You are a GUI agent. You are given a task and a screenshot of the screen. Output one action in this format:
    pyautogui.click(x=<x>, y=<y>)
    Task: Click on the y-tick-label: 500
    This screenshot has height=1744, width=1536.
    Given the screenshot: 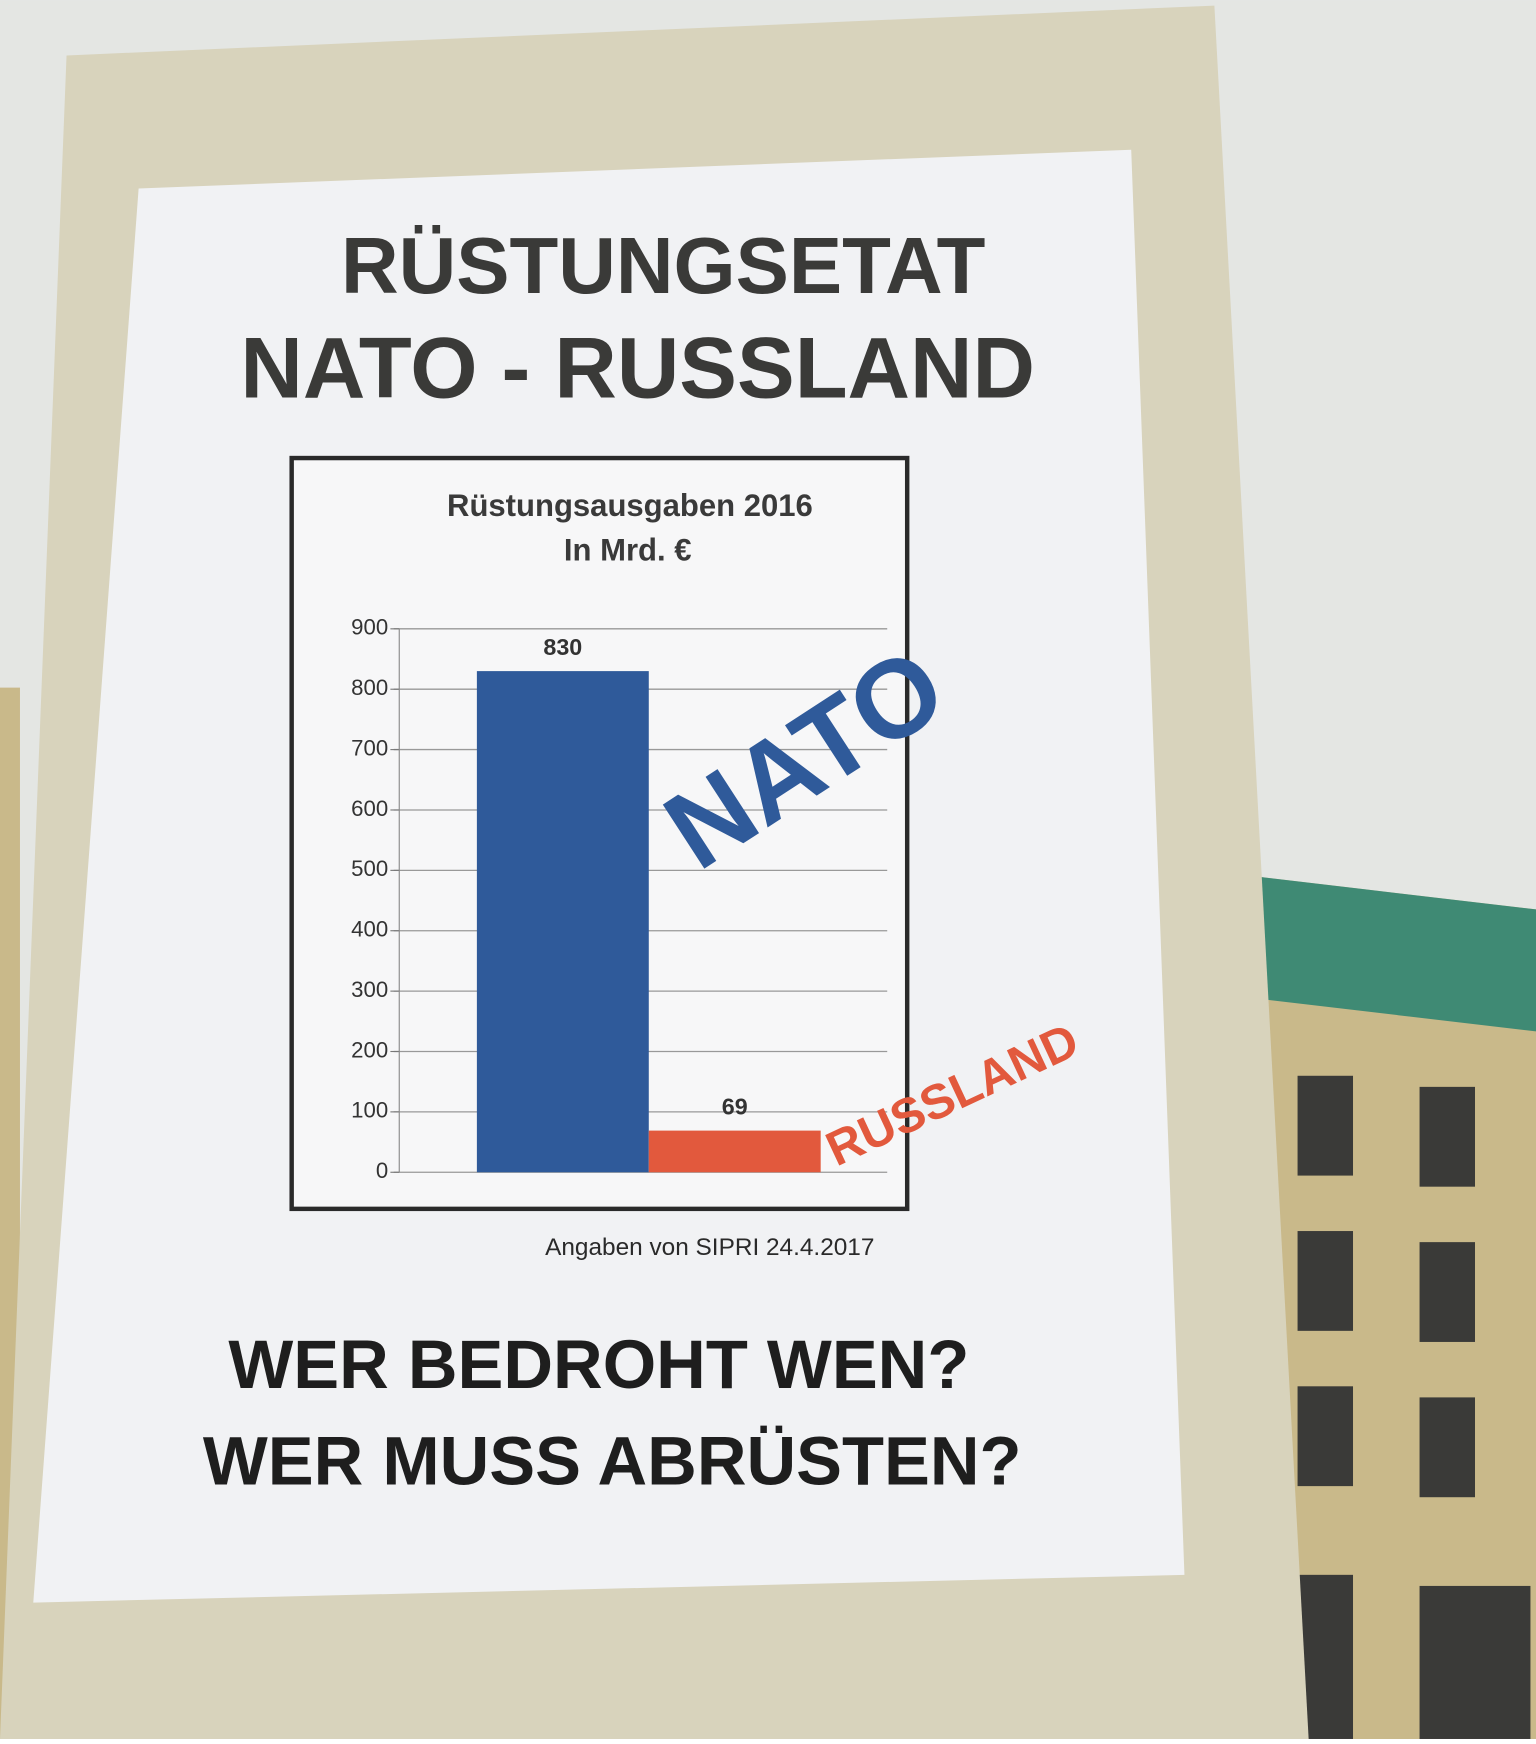 What is the action you would take?
    pyautogui.click(x=369, y=868)
    